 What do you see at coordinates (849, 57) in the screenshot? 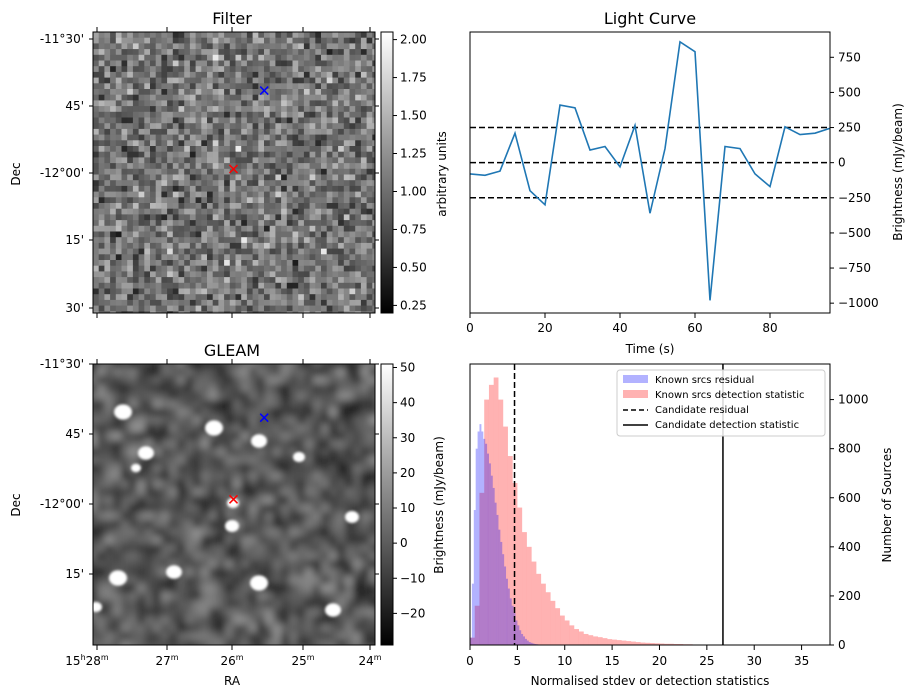
I see `y-tick-label: 750` at bounding box center [849, 57].